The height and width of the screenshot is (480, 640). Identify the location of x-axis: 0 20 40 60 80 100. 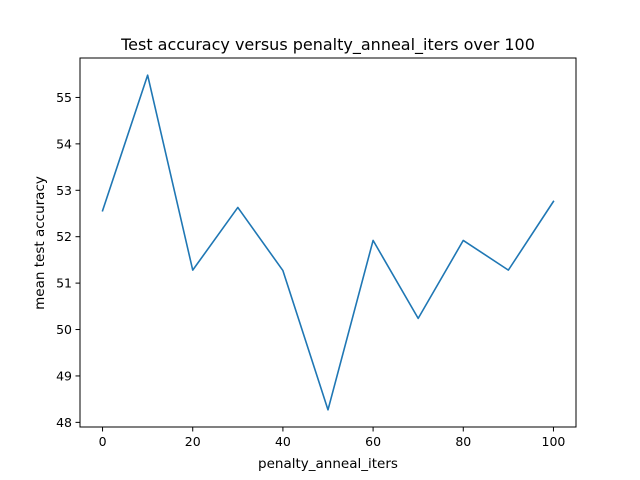
(332, 438).